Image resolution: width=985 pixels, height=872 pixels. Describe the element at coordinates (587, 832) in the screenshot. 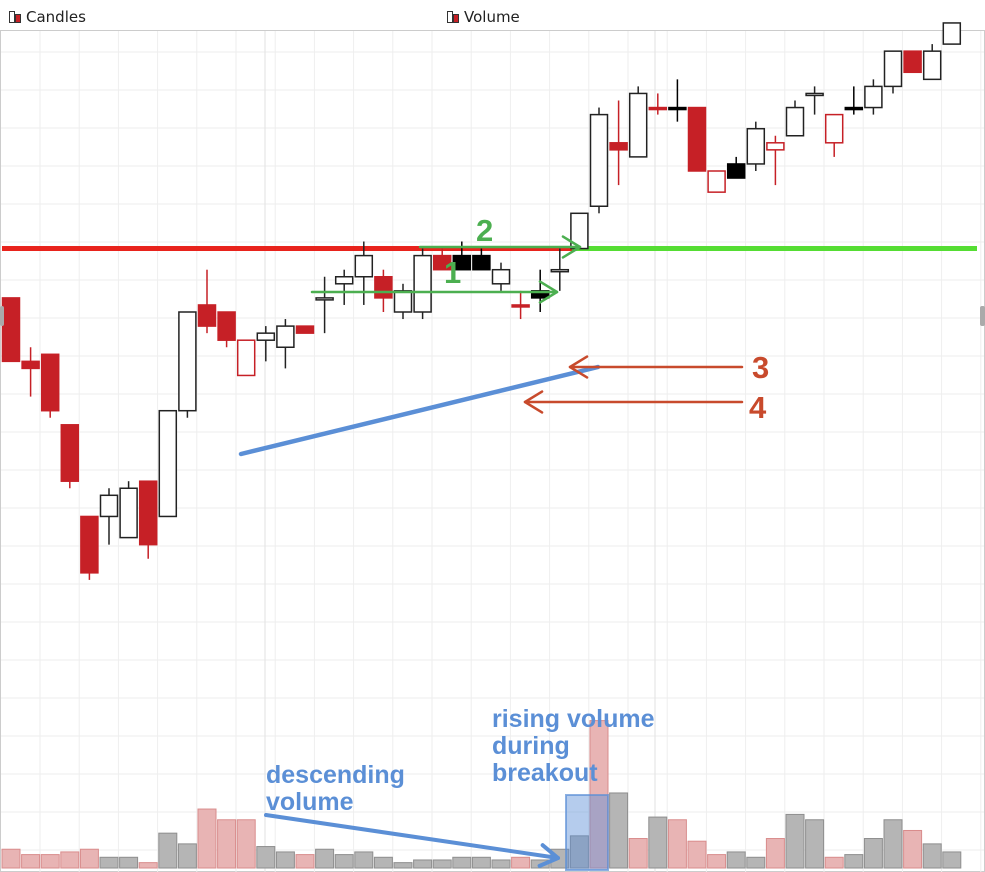

I see `rising-volume-highlight` at that location.